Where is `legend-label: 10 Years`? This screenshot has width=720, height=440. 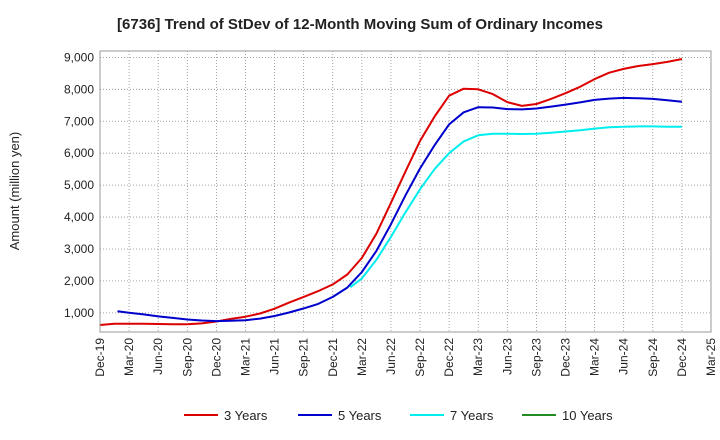 legend-label: 10 Years is located at coordinates (587, 415).